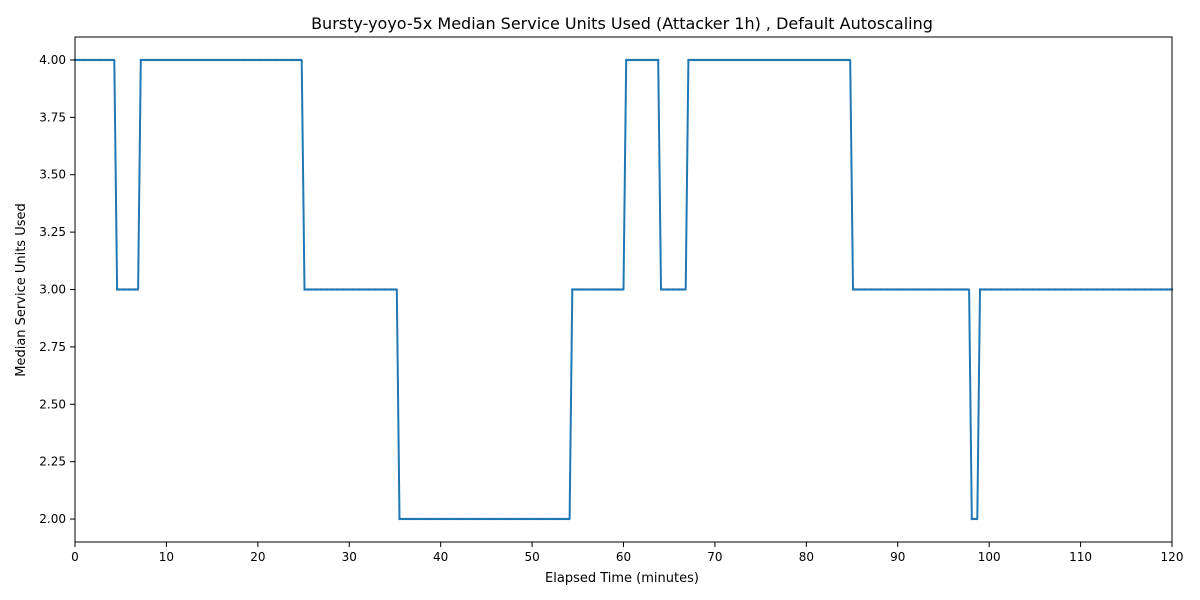 The width and height of the screenshot is (1200, 600). I want to click on x-axis-label: Elapsed Time (minutes), so click(622, 578).